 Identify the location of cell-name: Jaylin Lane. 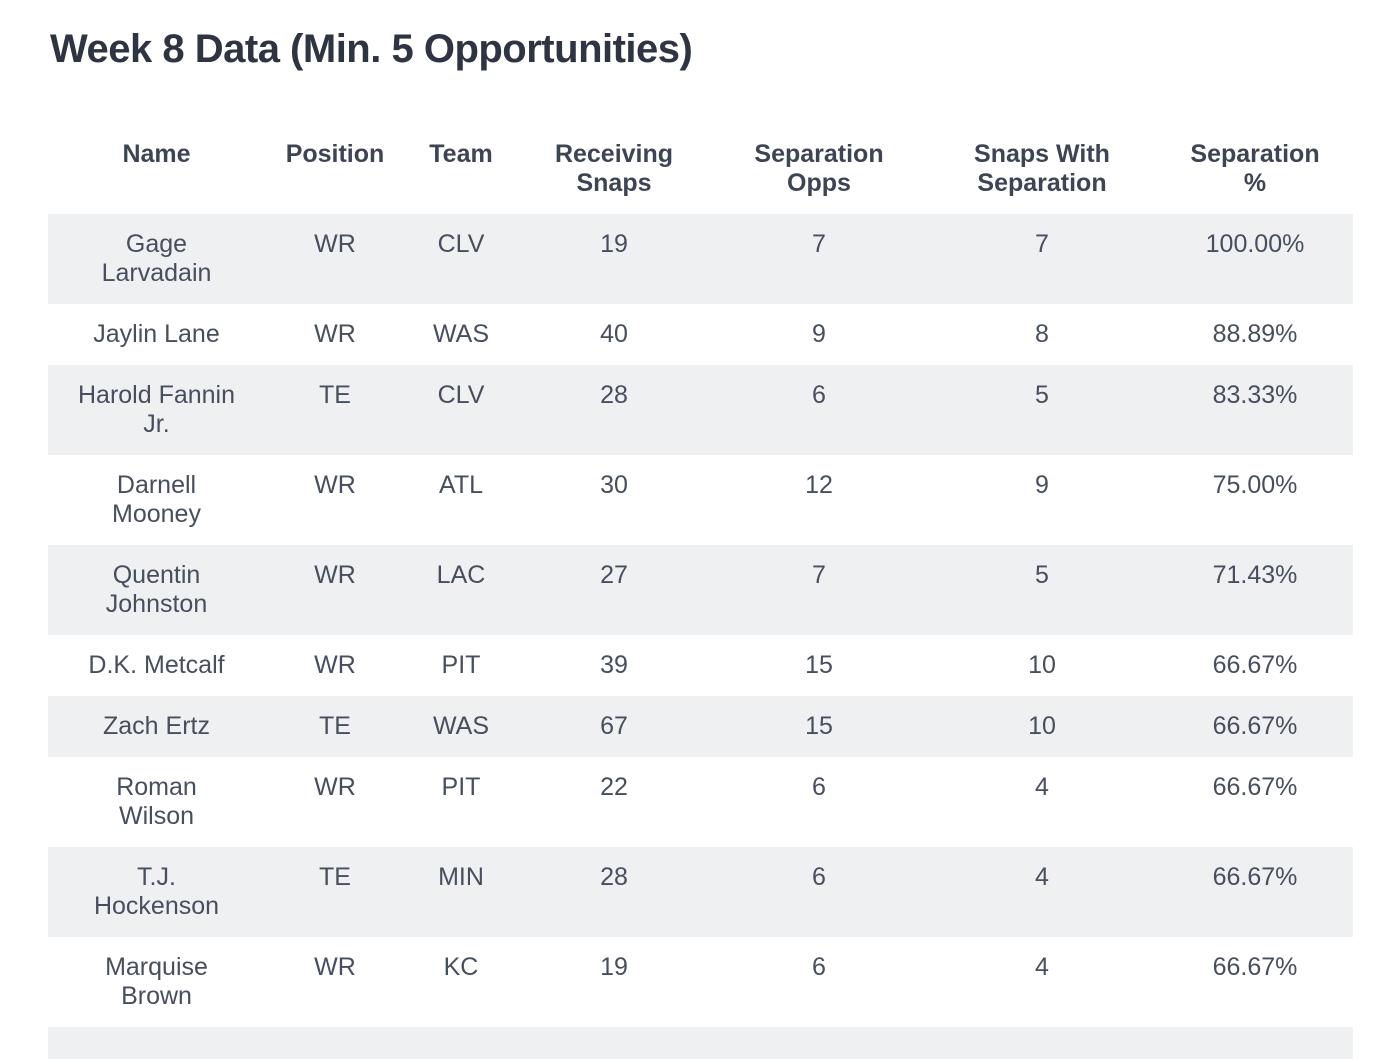
(156, 334).